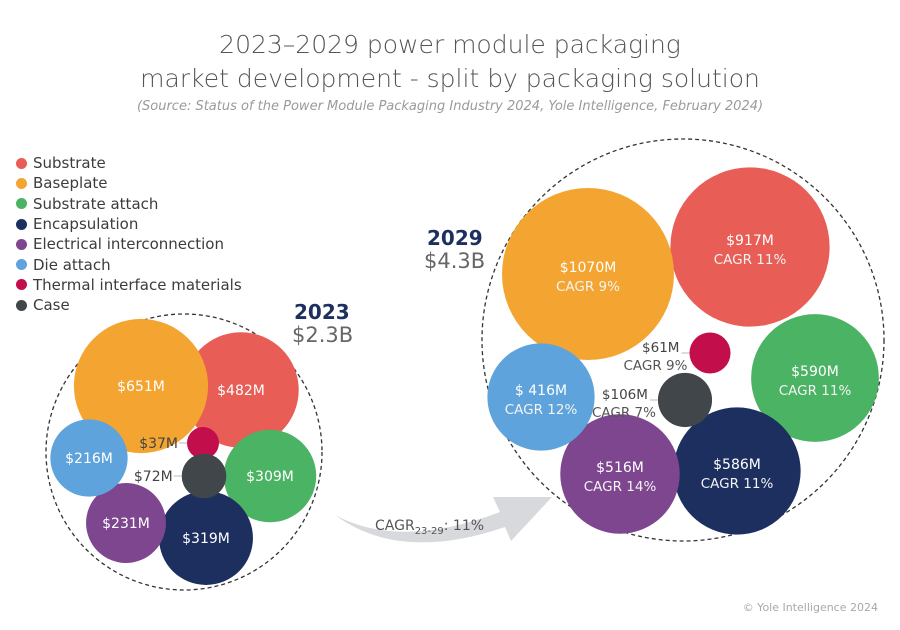  What do you see at coordinates (69, 163) in the screenshot?
I see `legend-label: Substrate` at bounding box center [69, 163].